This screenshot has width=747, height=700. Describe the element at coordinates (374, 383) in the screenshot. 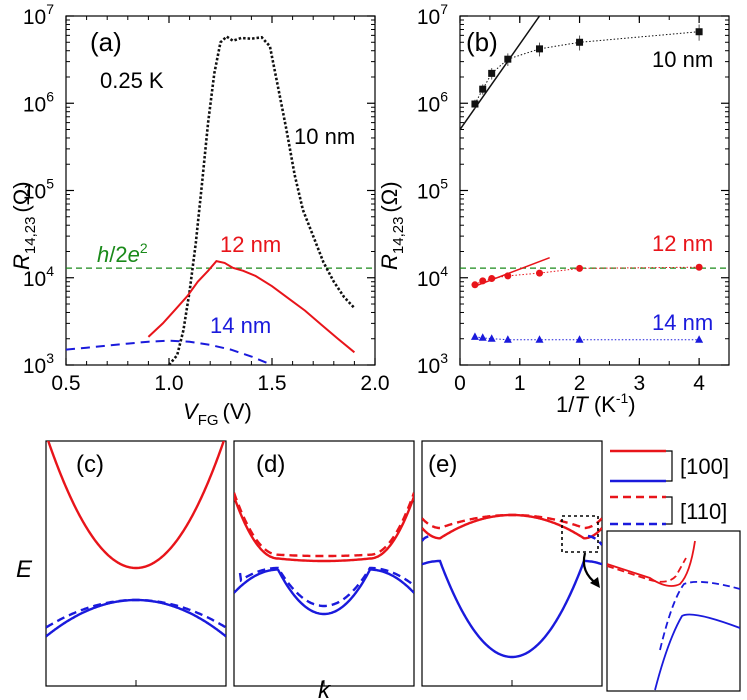

I see `x-tick-label: 2.0` at that location.